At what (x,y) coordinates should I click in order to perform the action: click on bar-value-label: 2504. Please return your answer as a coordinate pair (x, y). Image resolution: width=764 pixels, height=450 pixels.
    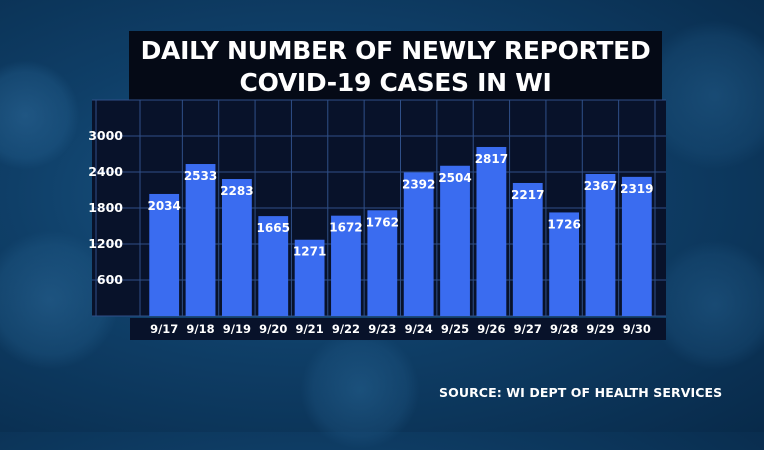
    Looking at the image, I should click on (454, 178).